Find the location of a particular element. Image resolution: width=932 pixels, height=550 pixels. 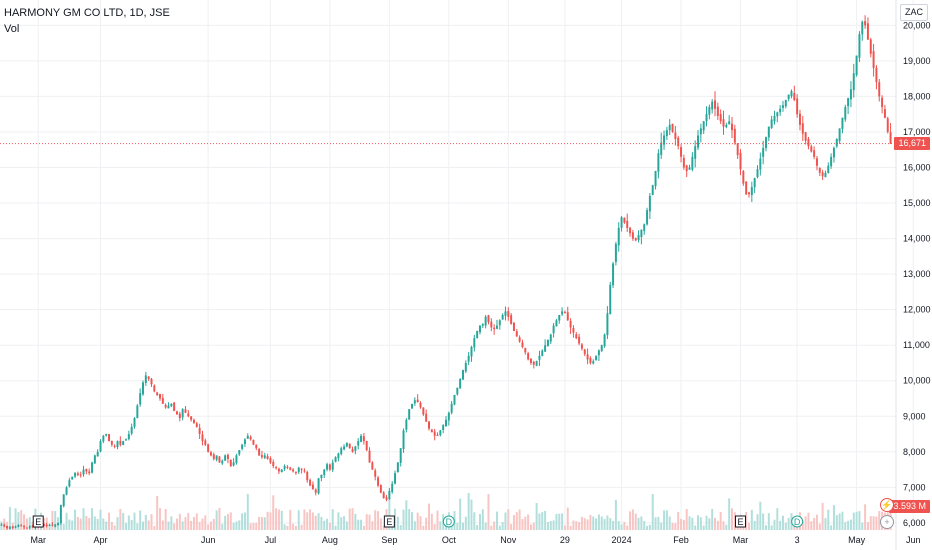

symbol-title: HARMONY GM CO LTD, 1D, JSE is located at coordinates (87, 13).